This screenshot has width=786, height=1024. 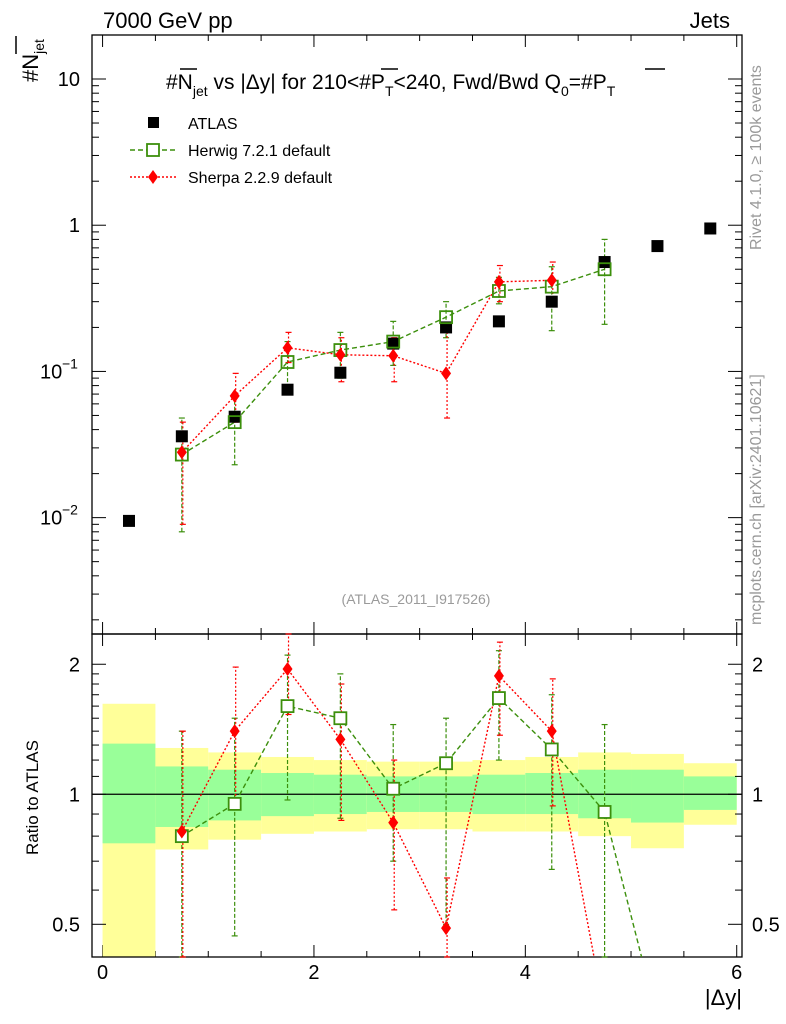 What do you see at coordinates (32, 797) in the screenshot?
I see `y-axis-label-ratio: Ratio to ATLAS` at bounding box center [32, 797].